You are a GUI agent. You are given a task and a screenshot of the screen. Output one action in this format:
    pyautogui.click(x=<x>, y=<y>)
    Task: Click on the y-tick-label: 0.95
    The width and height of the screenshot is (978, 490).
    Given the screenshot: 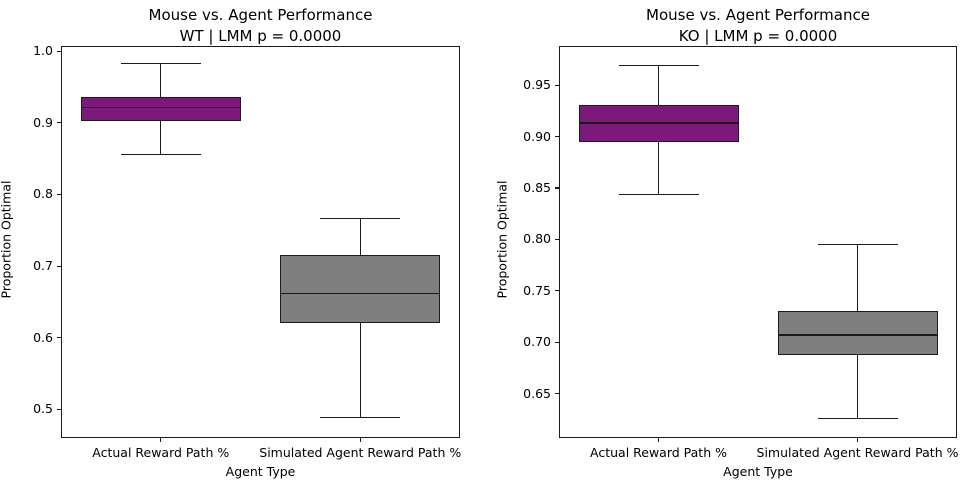 What is the action you would take?
    pyautogui.click(x=537, y=85)
    